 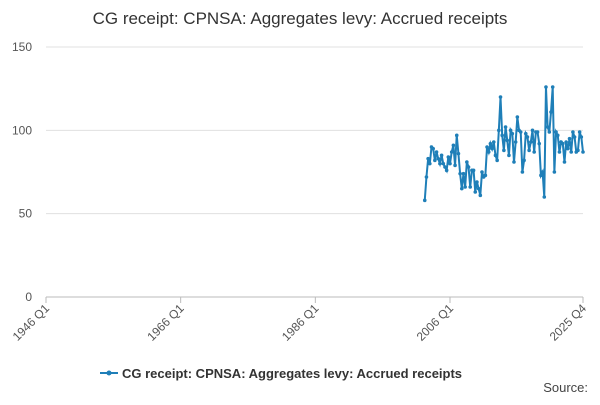 What do you see at coordinates (565, 387) in the screenshot?
I see `source: Source:` at bounding box center [565, 387].